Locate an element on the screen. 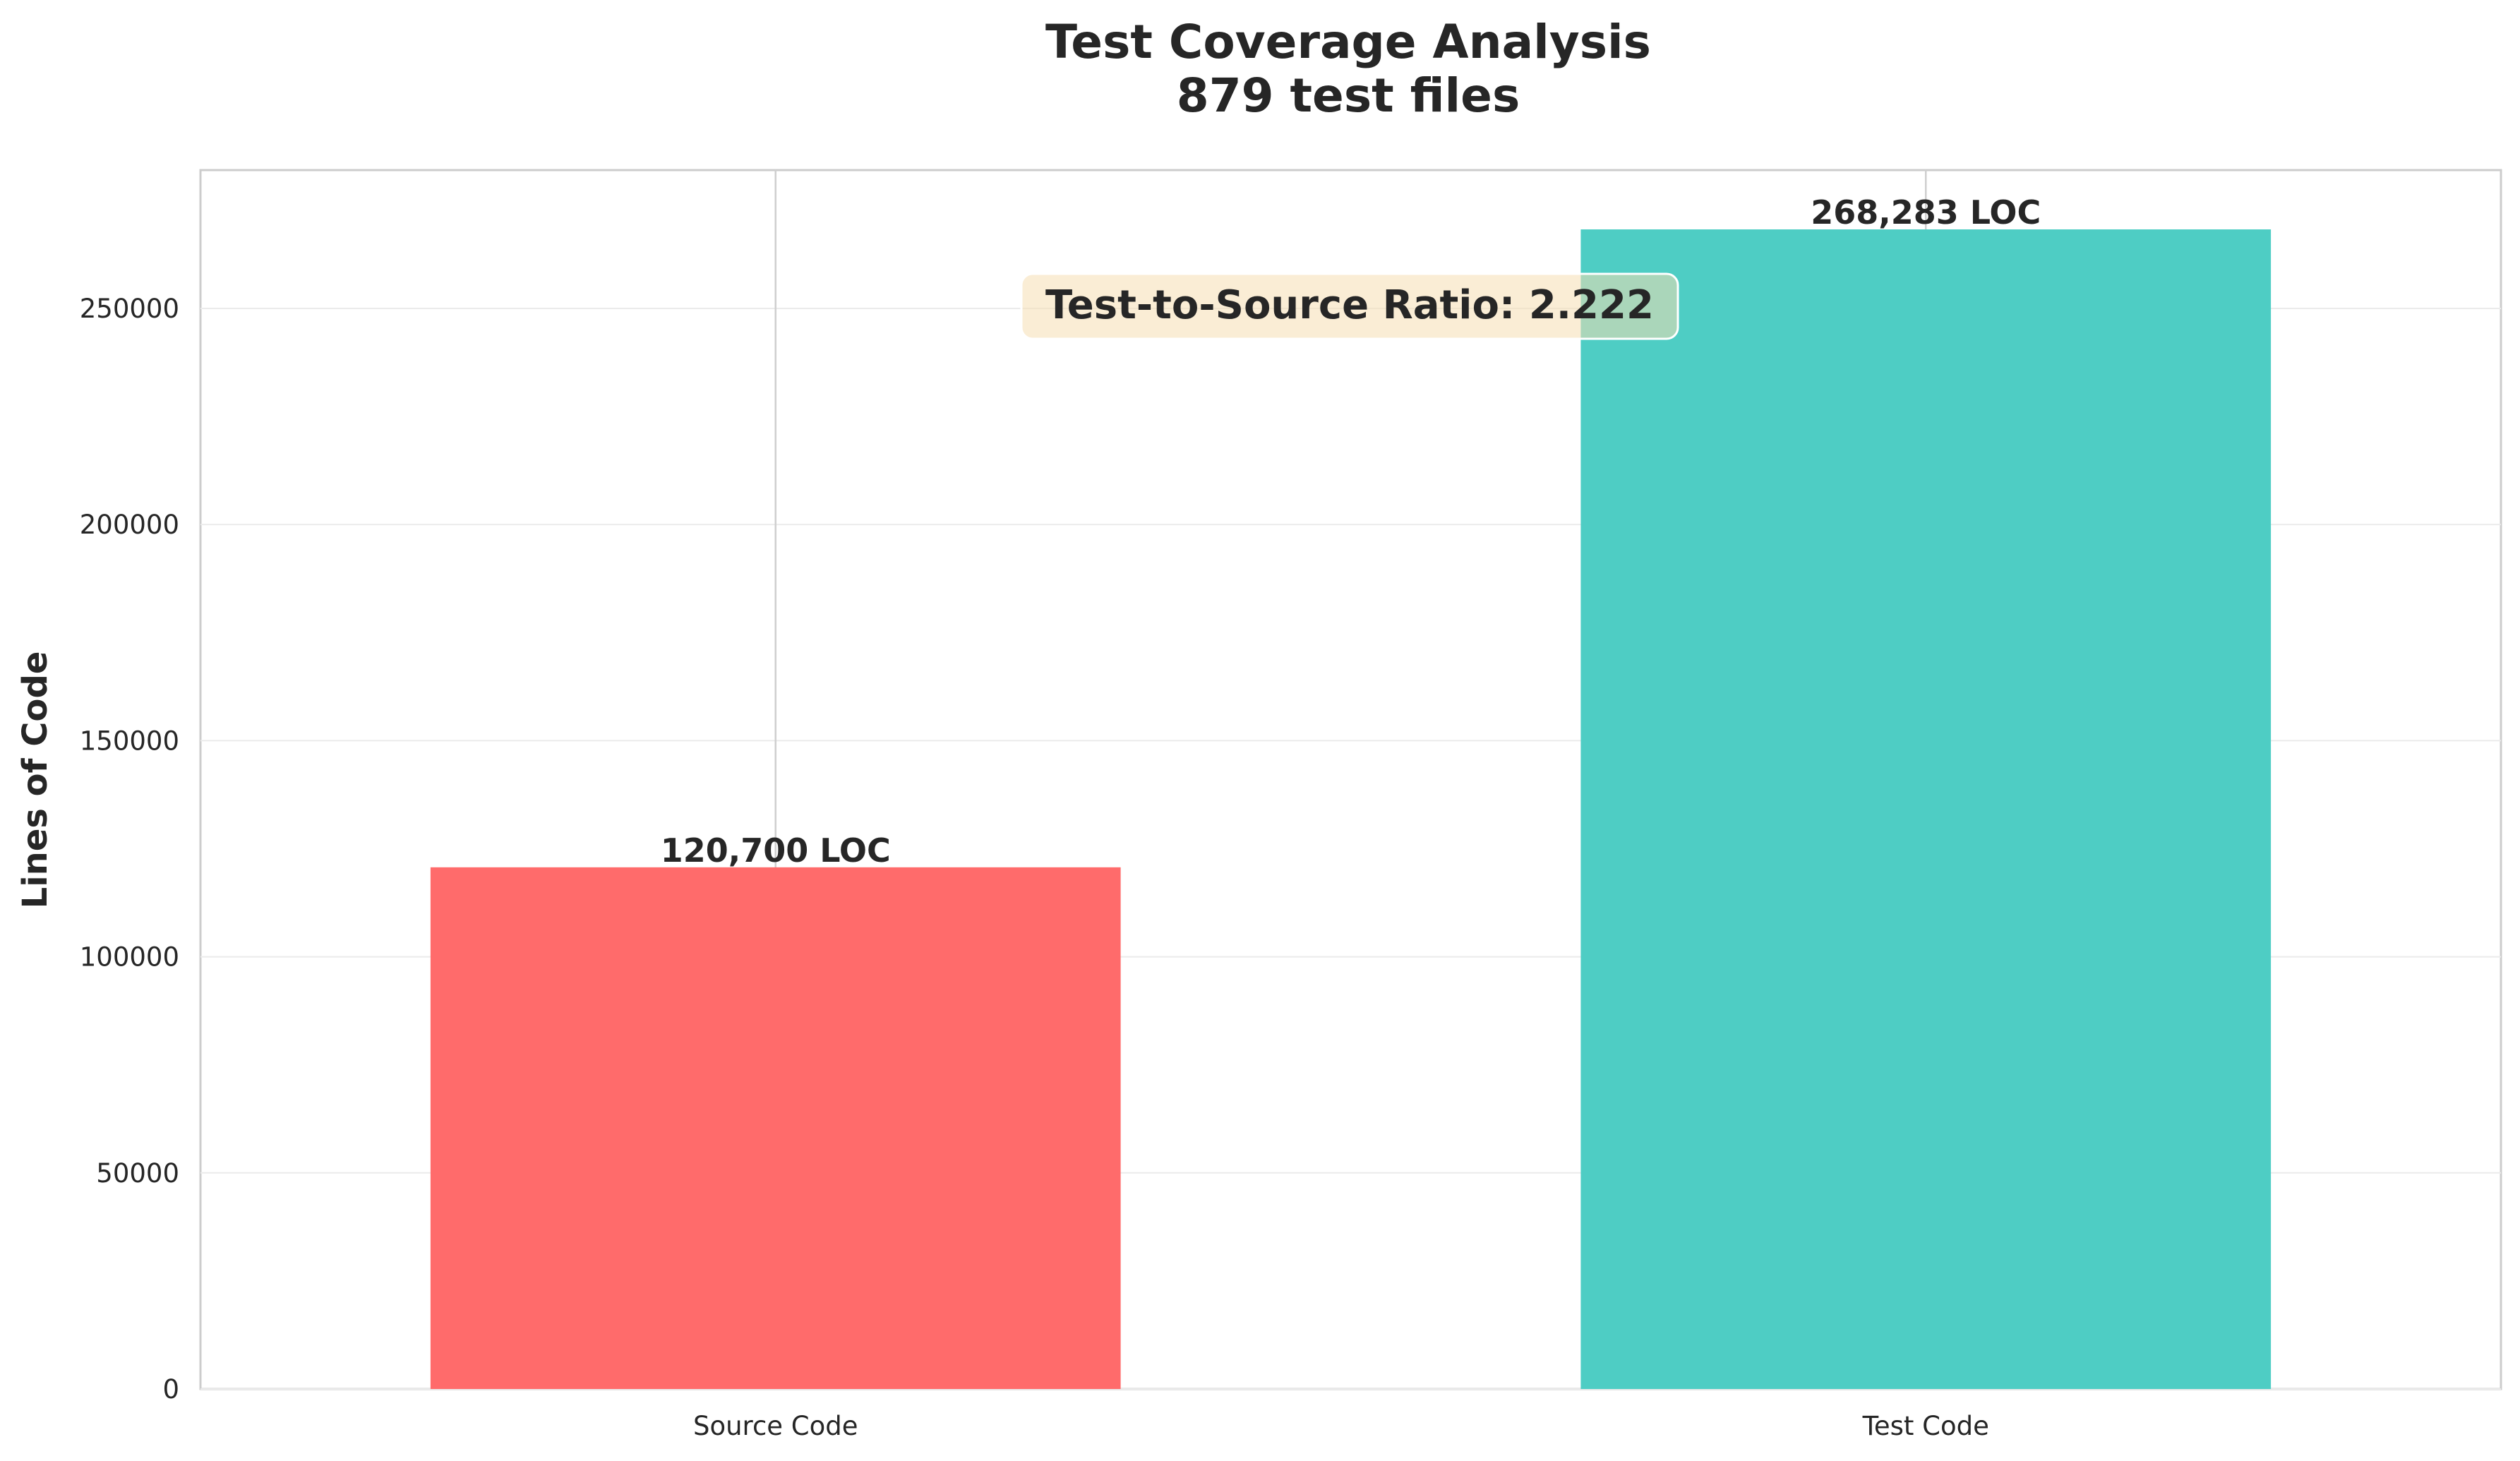  ratio-annotation-box is located at coordinates (1350, 306).